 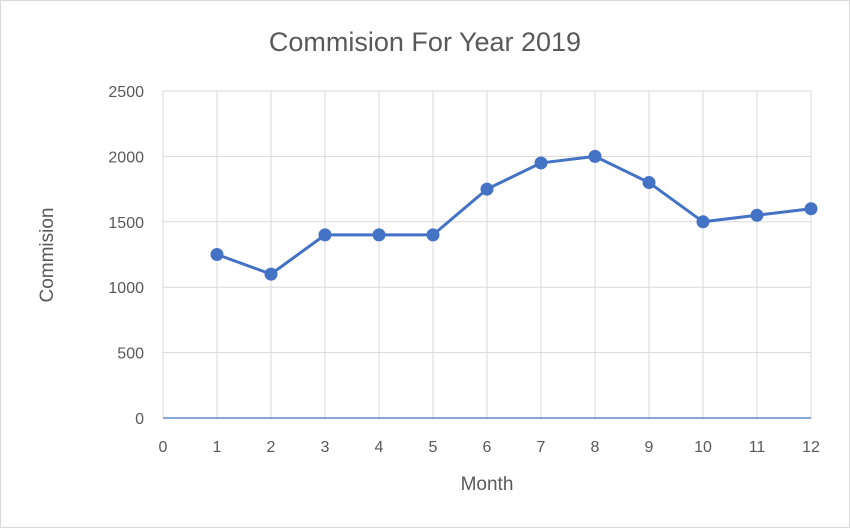 I want to click on y-axis-title: Commision, so click(x=47, y=254).